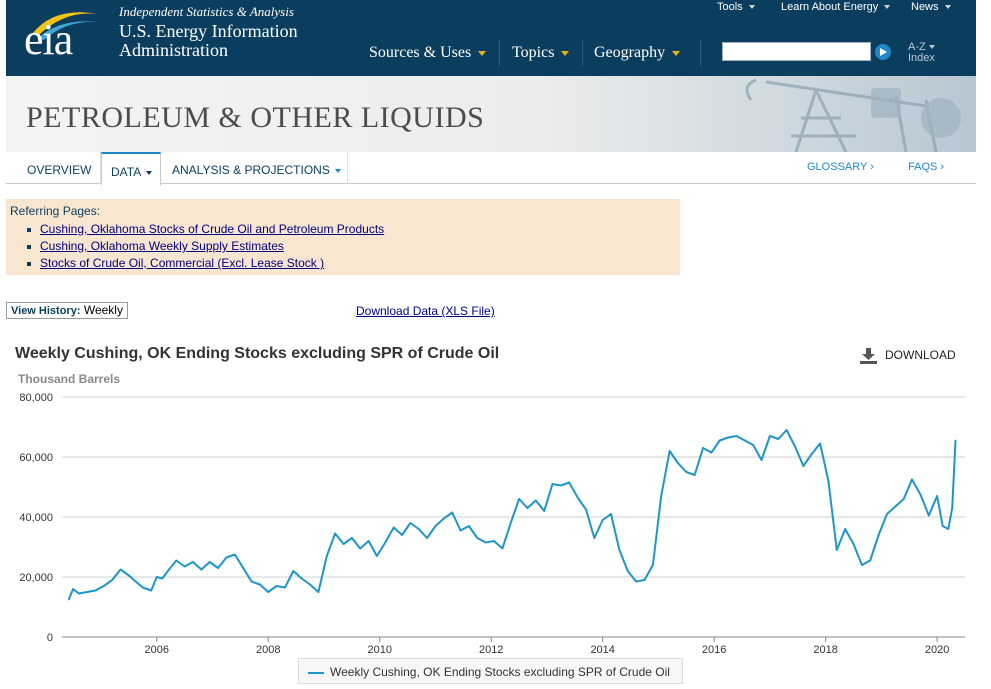 This screenshot has width=991, height=689. I want to click on legend-swatch-icon, so click(316, 672).